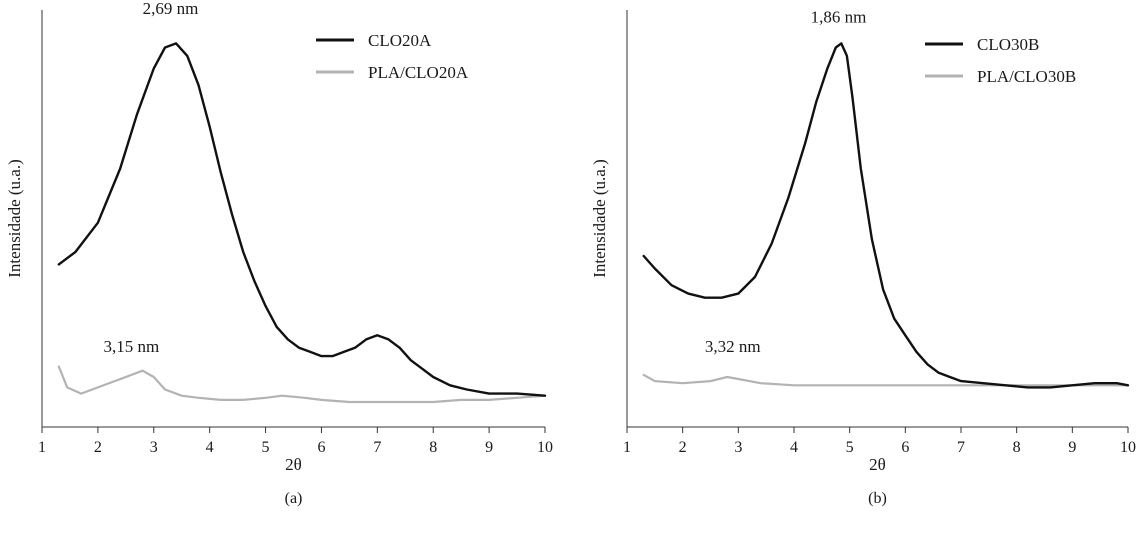  Describe the element at coordinates (302, 384) in the screenshot. I see `series-line-pla-clo20a` at that location.